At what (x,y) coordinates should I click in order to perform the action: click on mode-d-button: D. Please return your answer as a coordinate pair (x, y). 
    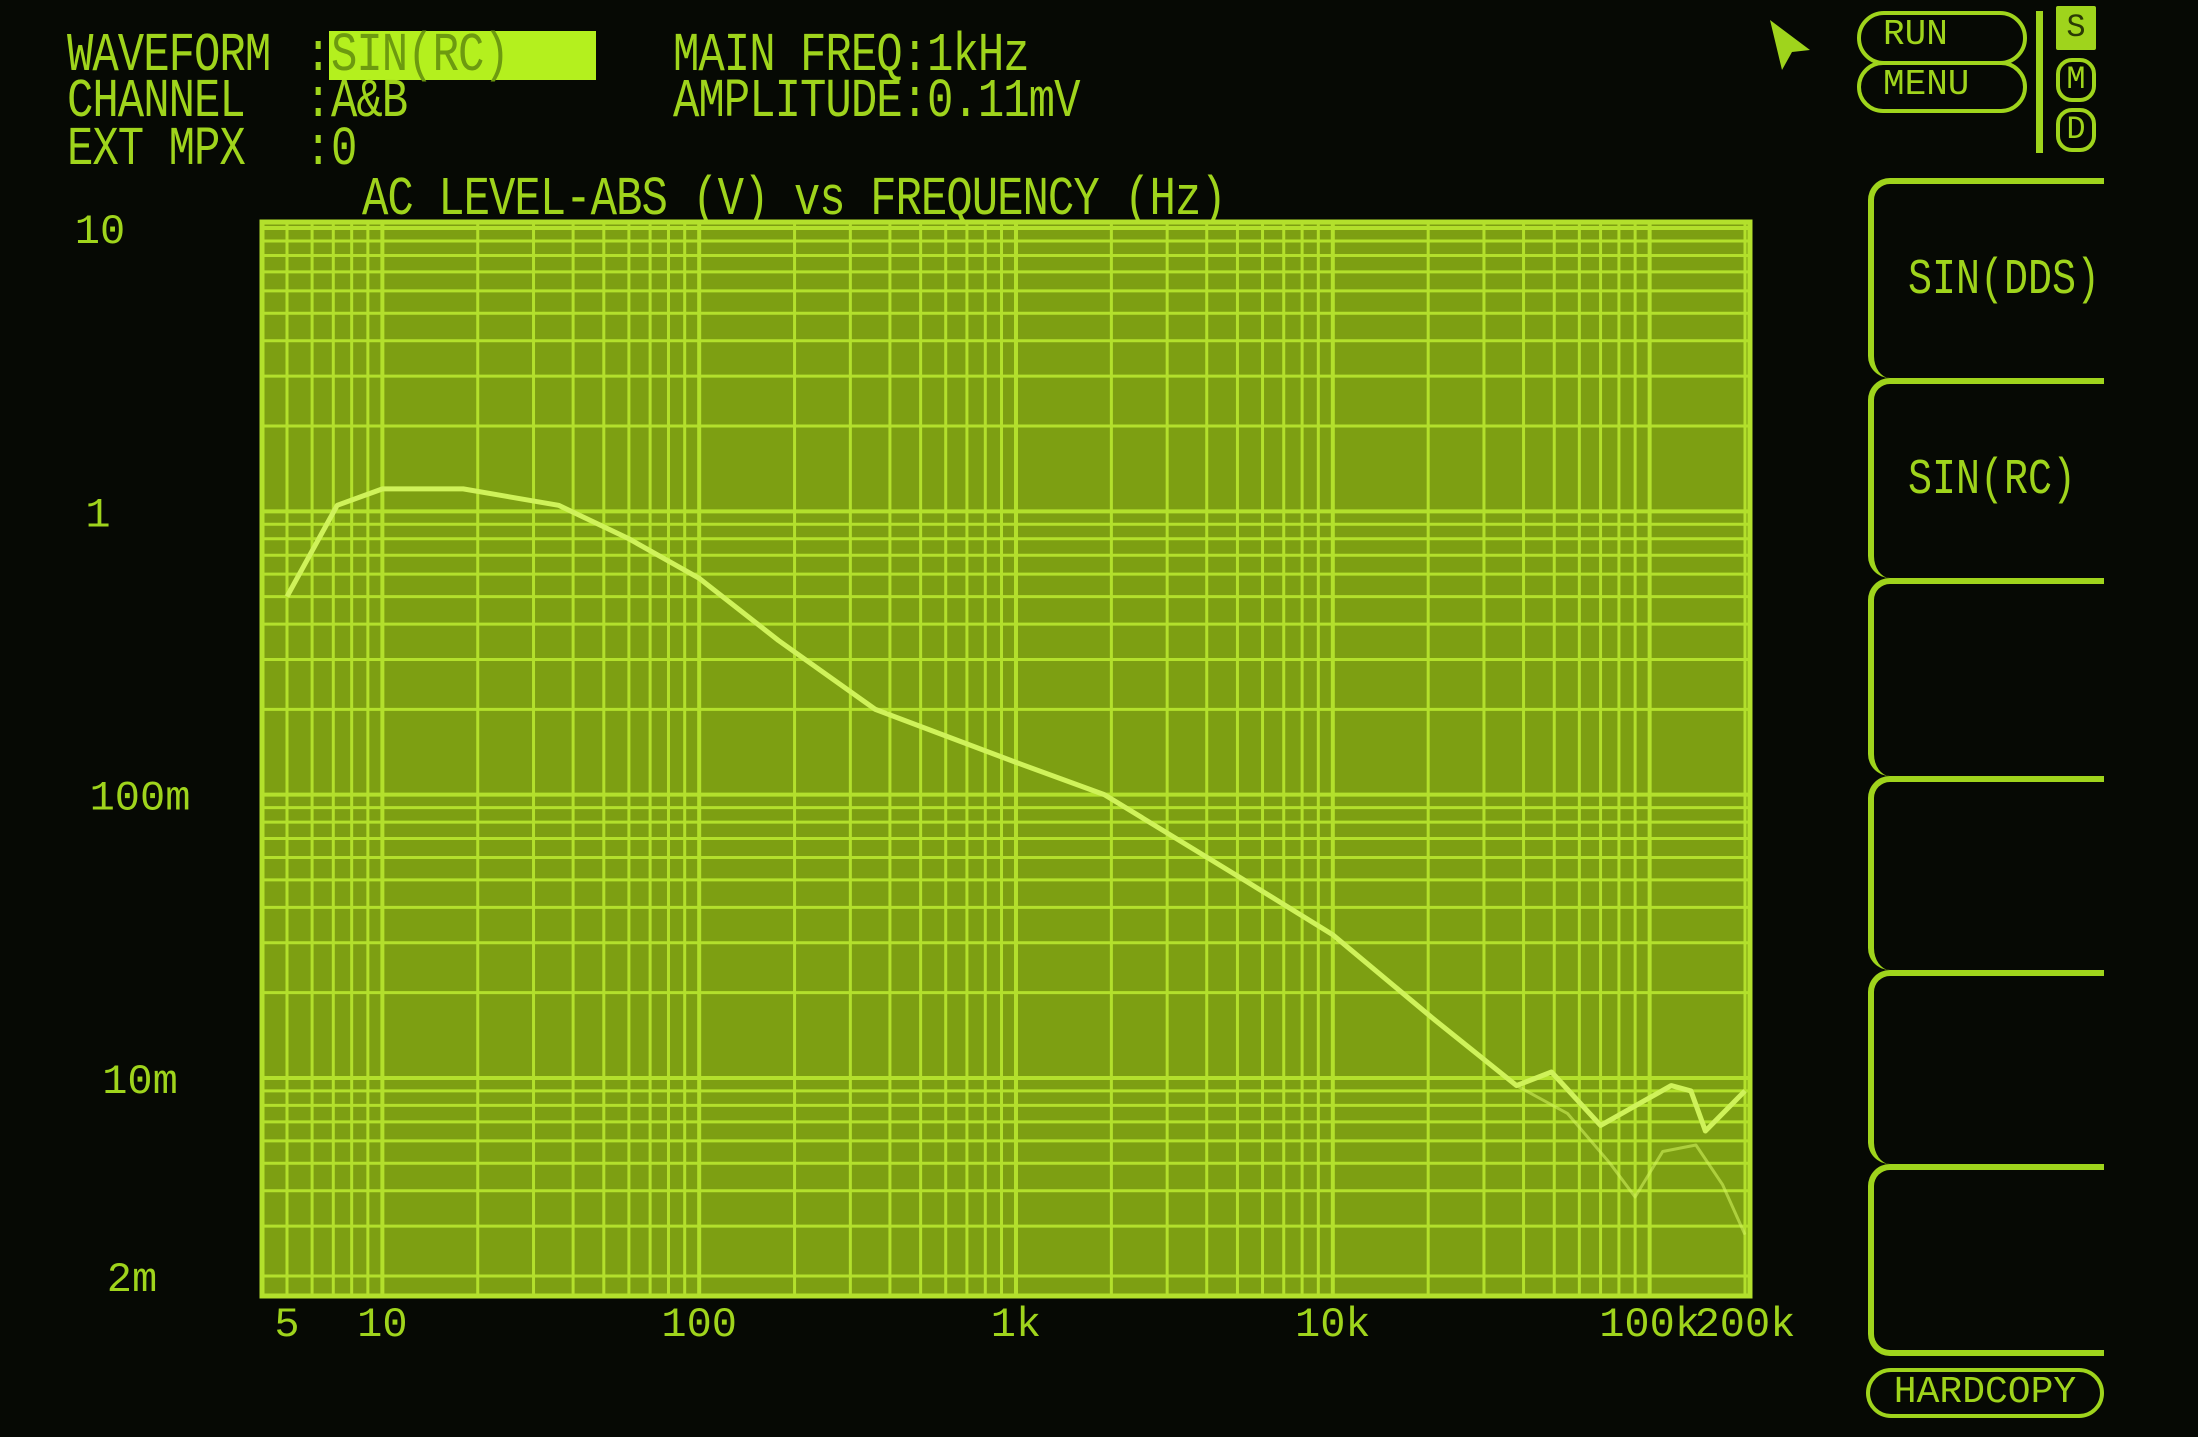
    Looking at the image, I should click on (2076, 130).